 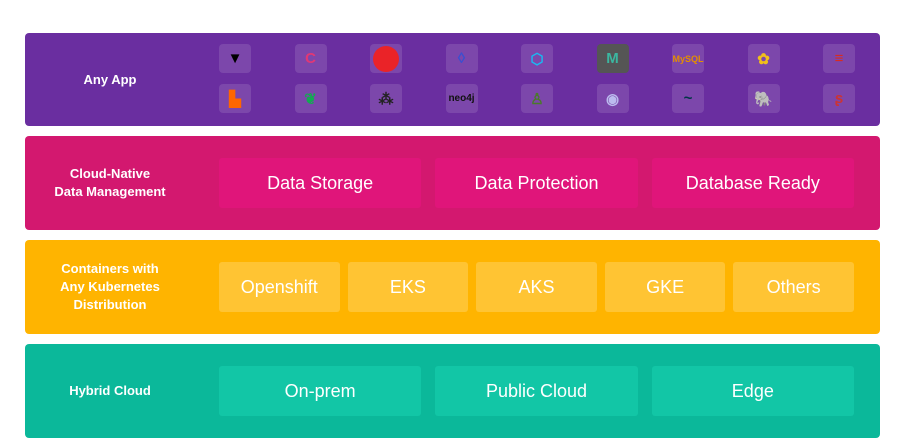 What do you see at coordinates (612, 58) in the screenshot?
I see `meteor-icon: M` at bounding box center [612, 58].